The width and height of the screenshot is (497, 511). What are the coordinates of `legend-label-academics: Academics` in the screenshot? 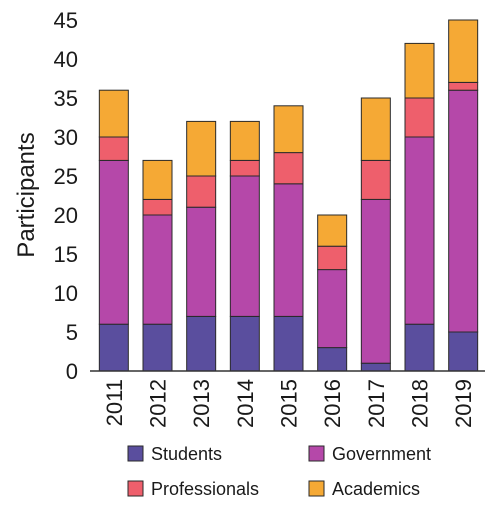 It's located at (376, 489).